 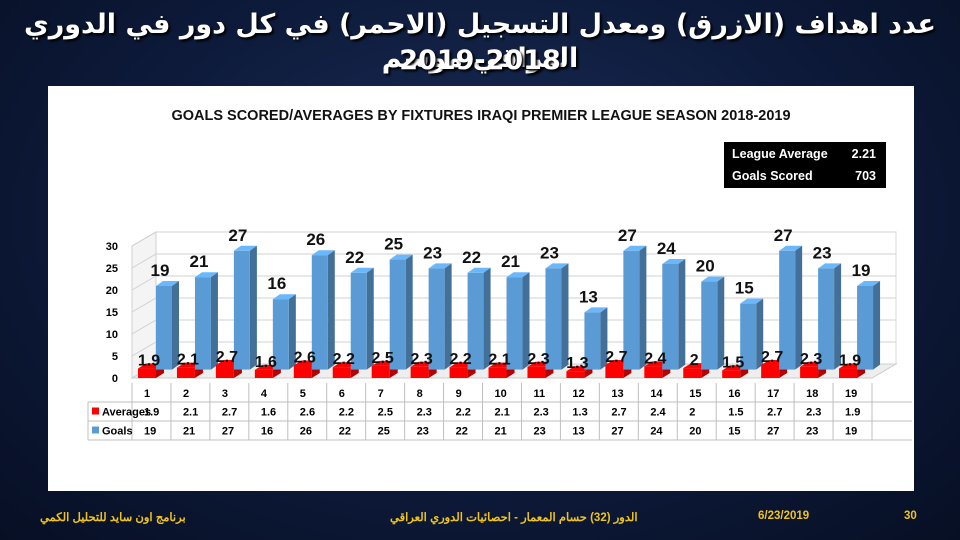 I want to click on averages-data-label: 2.6, so click(x=305, y=357).